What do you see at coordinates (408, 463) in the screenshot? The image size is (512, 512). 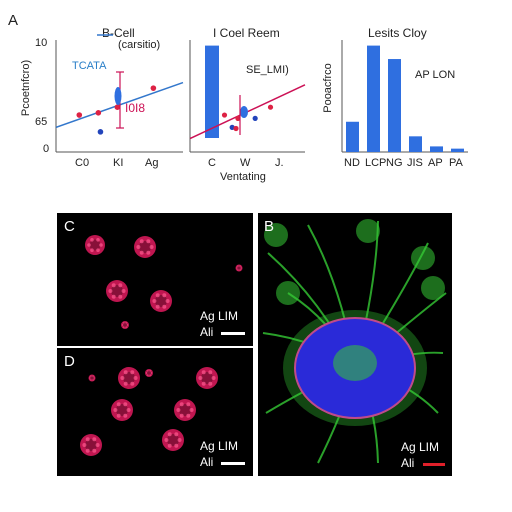 I see `panel-b-scale-line2: Ali` at bounding box center [408, 463].